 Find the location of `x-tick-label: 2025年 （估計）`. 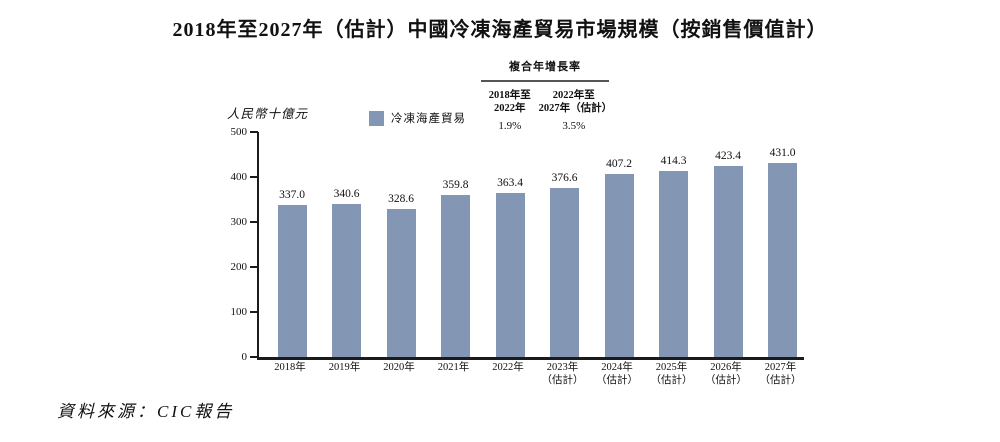

x-tick-label: 2025年 （估計） is located at coordinates (672, 374).